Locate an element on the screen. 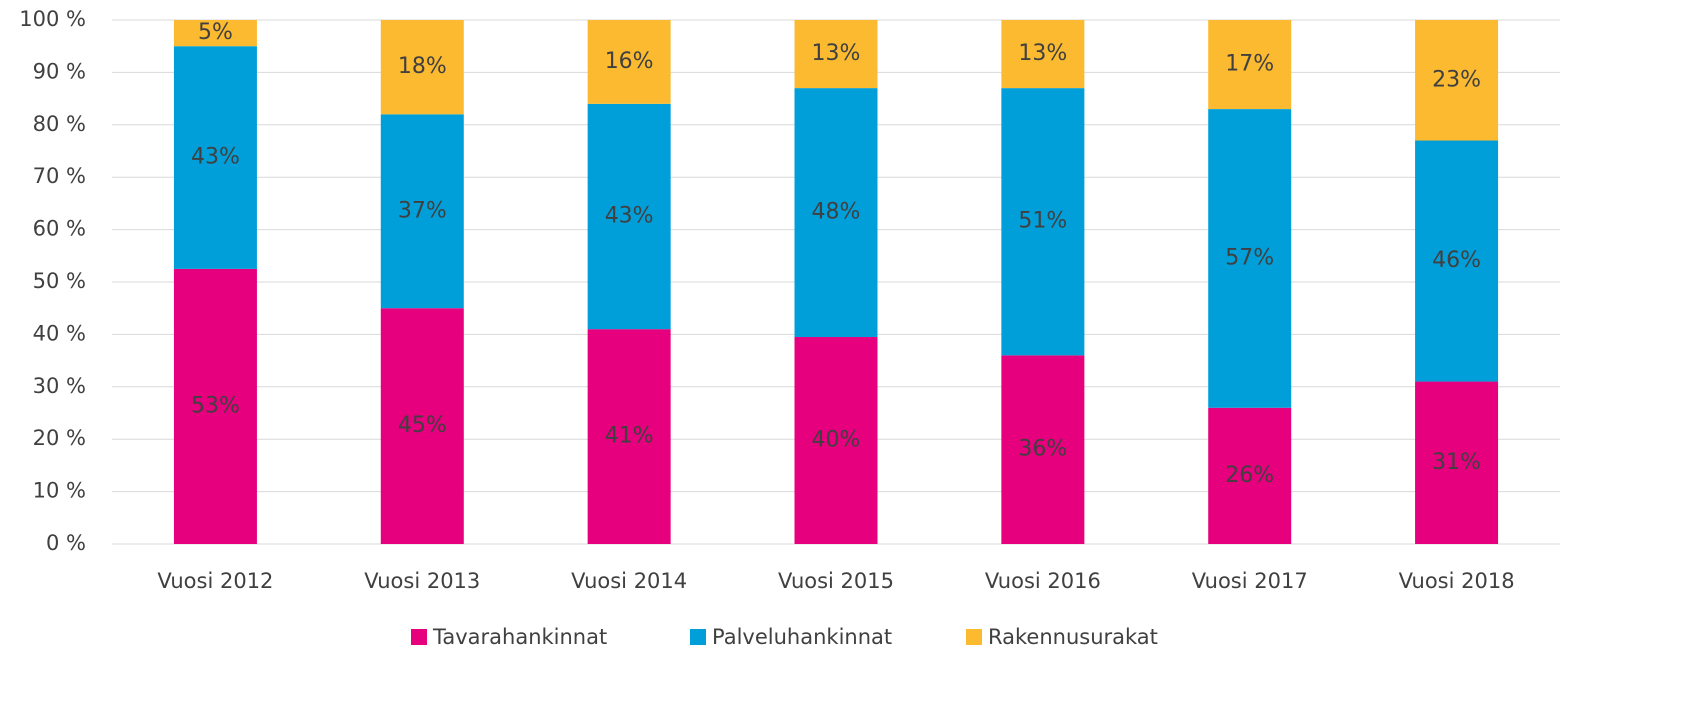 This screenshot has width=1698, height=706. y-tick-label: 50 % is located at coordinates (59, 281).